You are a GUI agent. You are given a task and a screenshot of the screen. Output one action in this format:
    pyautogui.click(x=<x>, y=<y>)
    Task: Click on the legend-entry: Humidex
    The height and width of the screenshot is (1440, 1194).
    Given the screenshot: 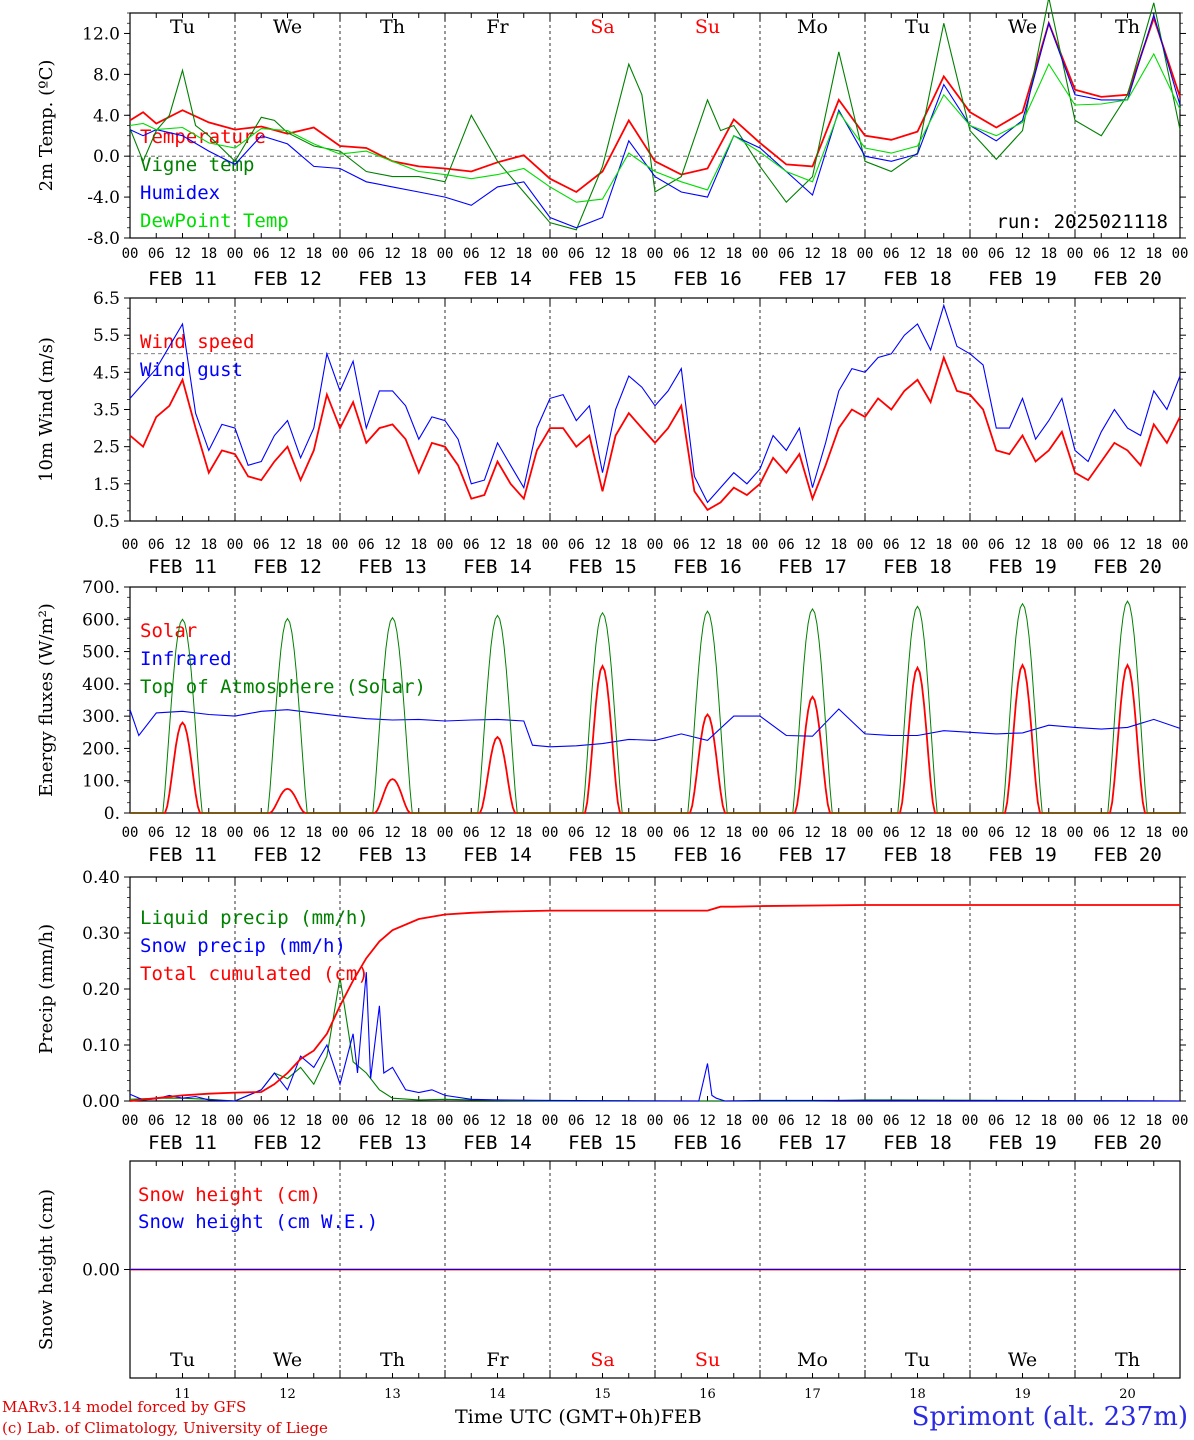 What is the action you would take?
    pyautogui.click(x=180, y=193)
    